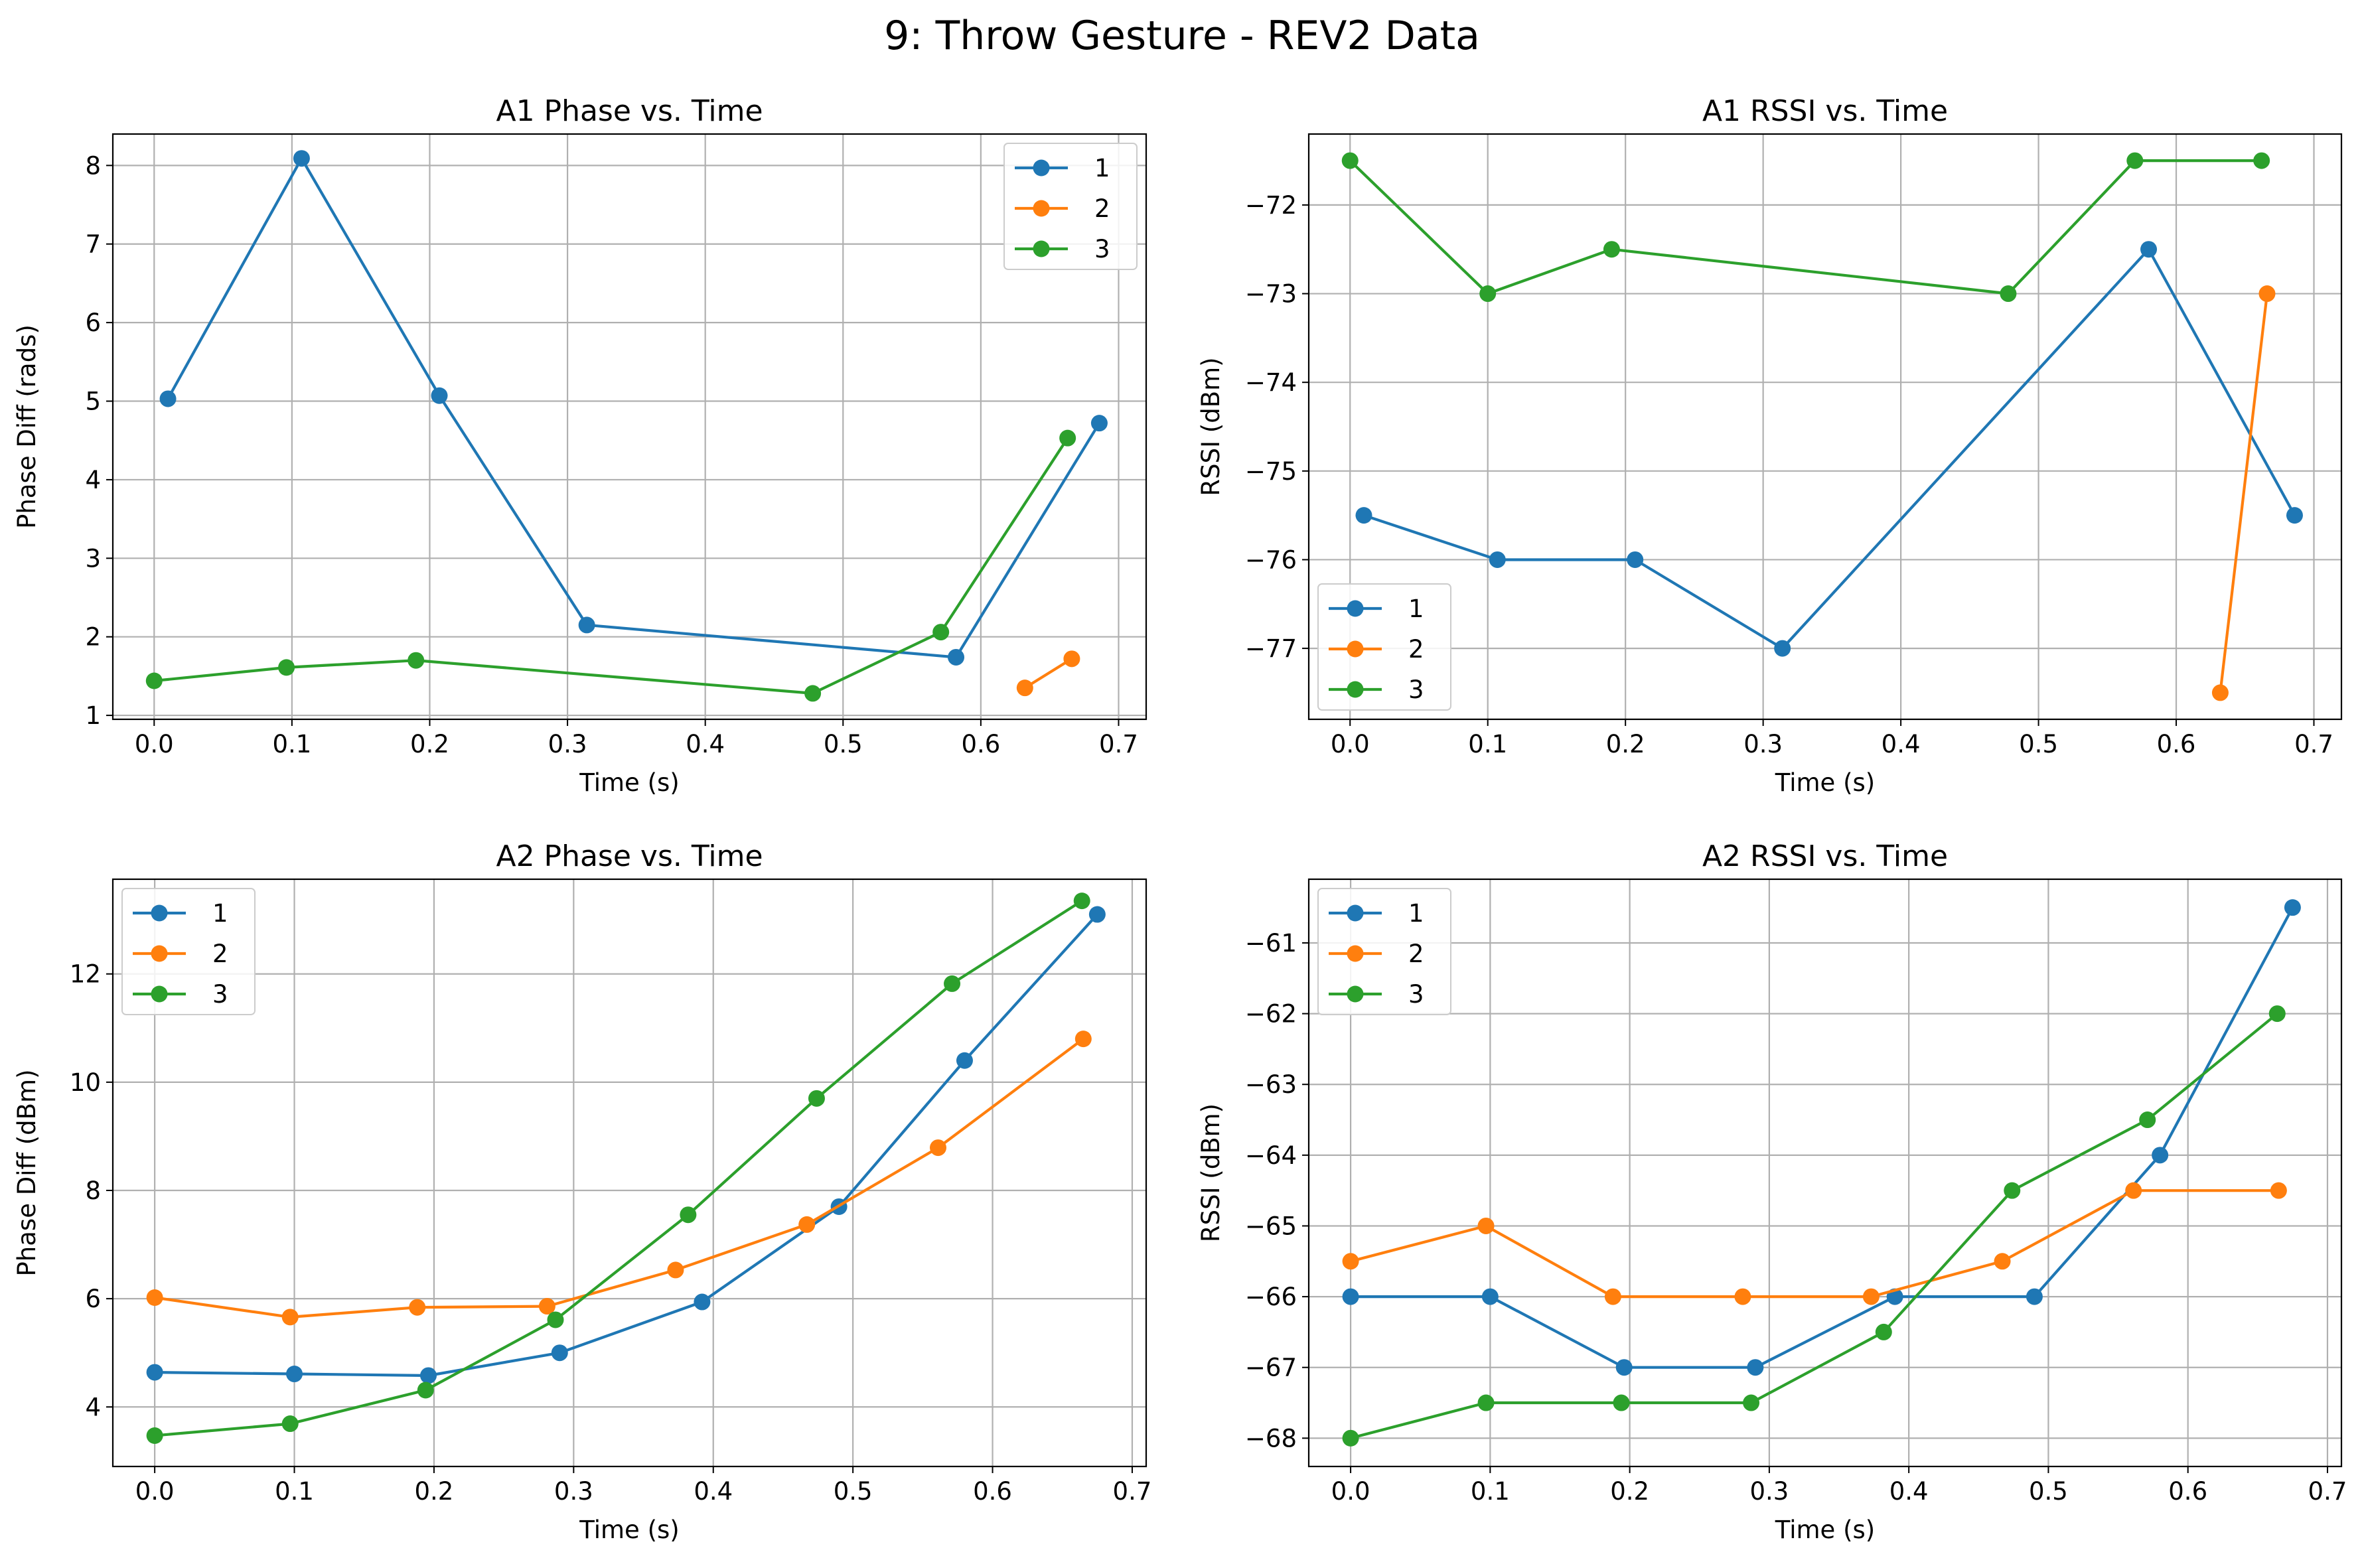  Describe the element at coordinates (1271, 1368) in the screenshot. I see `y-tick-label: −67` at that location.